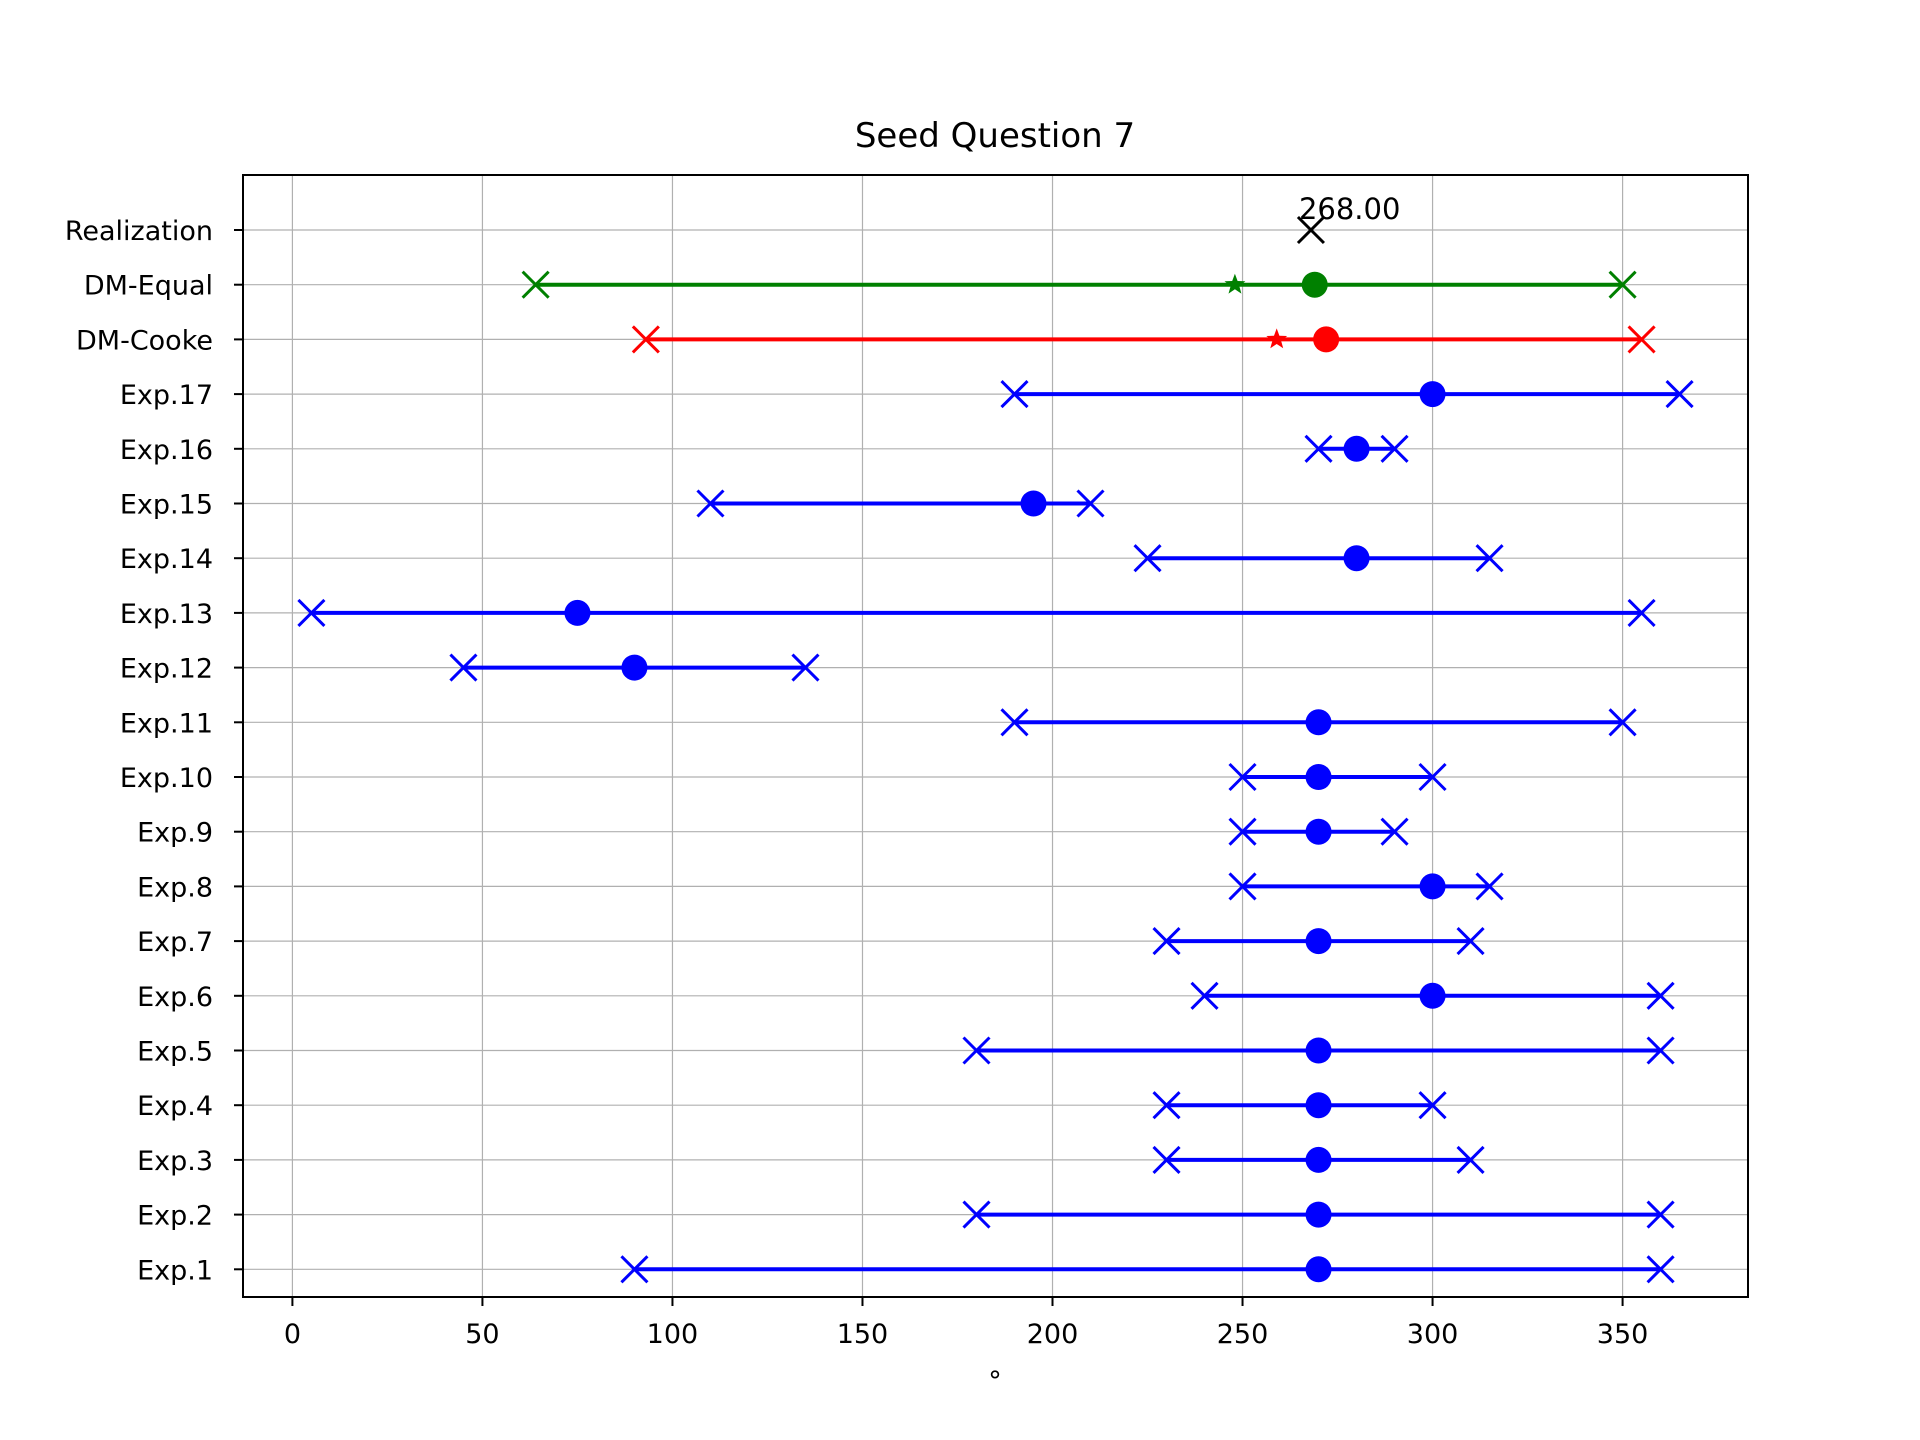 Image resolution: width=1920 pixels, height=1440 pixels. What do you see at coordinates (175, 1106) in the screenshot?
I see `y-tick-label: Exp.4` at bounding box center [175, 1106].